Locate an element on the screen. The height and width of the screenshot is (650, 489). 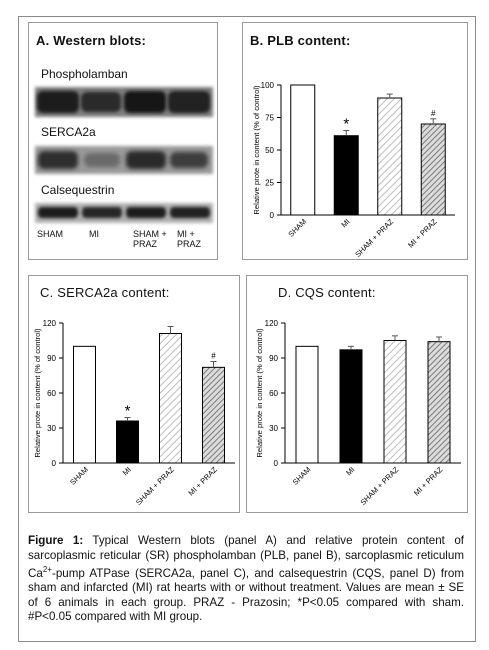
y-tick-label: 50 is located at coordinates (269, 150).